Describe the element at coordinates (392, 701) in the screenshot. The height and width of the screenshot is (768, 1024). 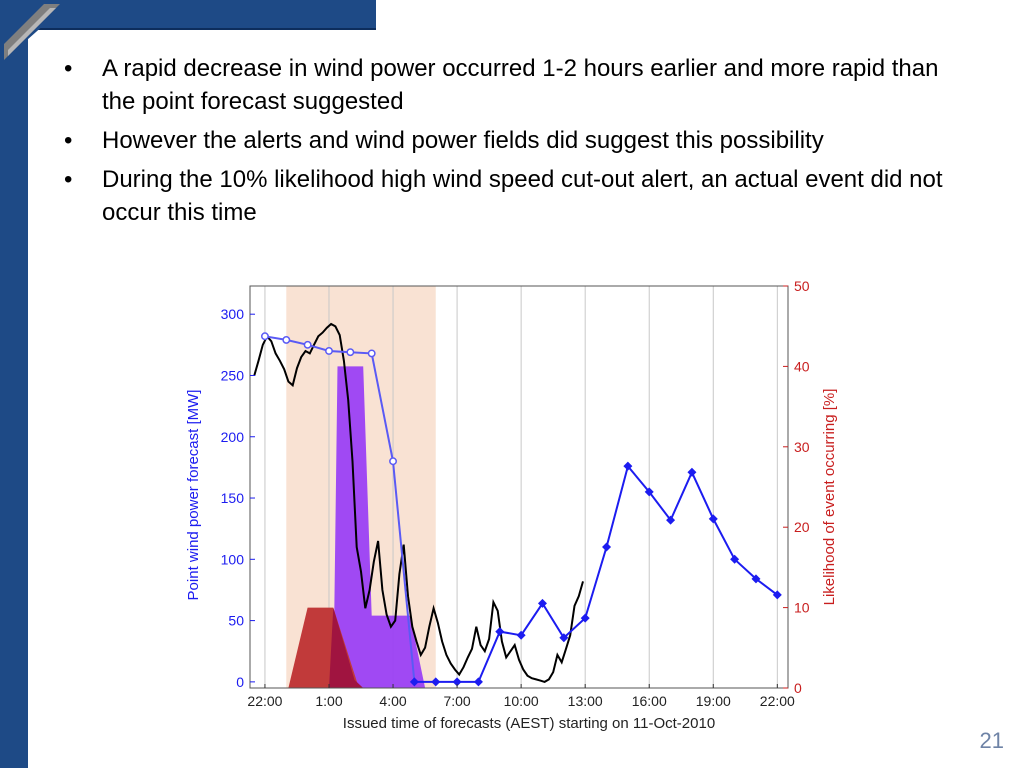
I see `x-tick-label: 4:00` at that location.